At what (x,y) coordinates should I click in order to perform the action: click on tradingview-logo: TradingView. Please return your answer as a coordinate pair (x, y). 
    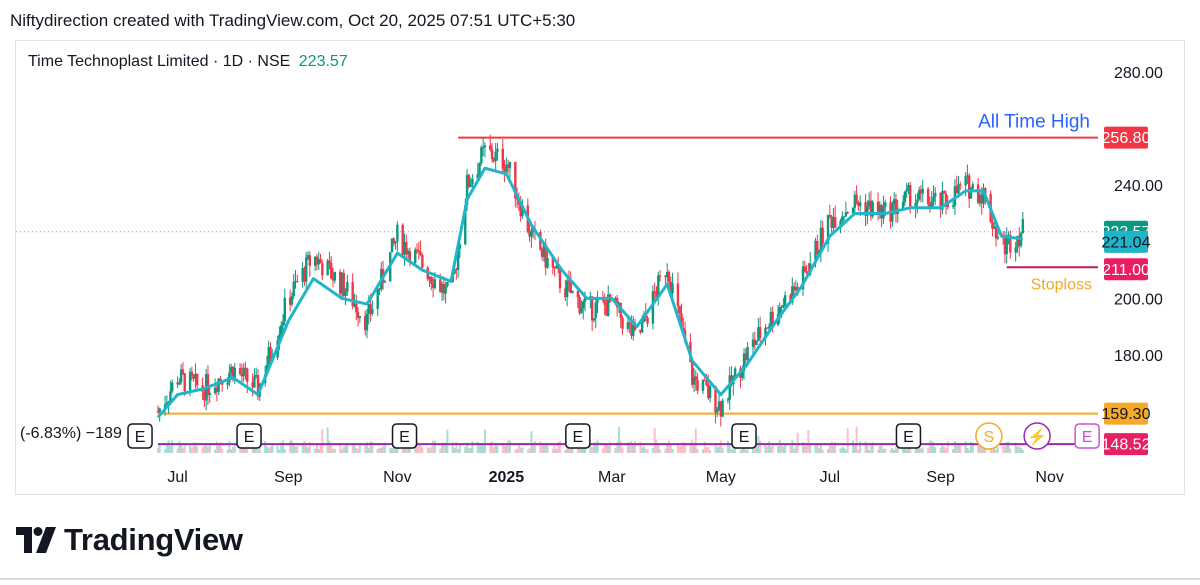
    Looking at the image, I should click on (129, 540).